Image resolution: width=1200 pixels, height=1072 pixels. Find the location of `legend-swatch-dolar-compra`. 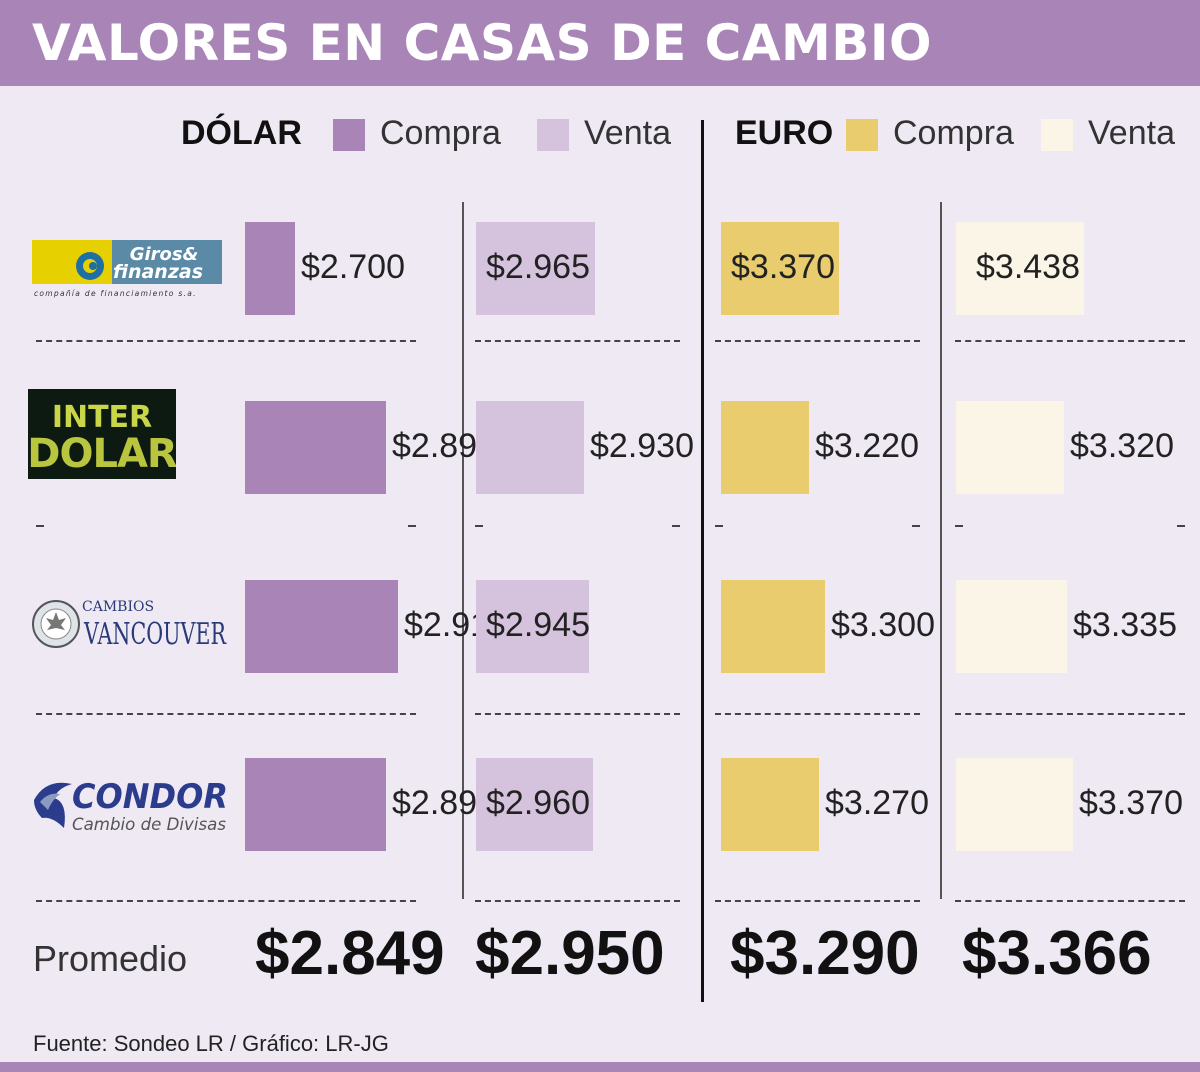

legend-swatch-dolar-compra is located at coordinates (349, 135).